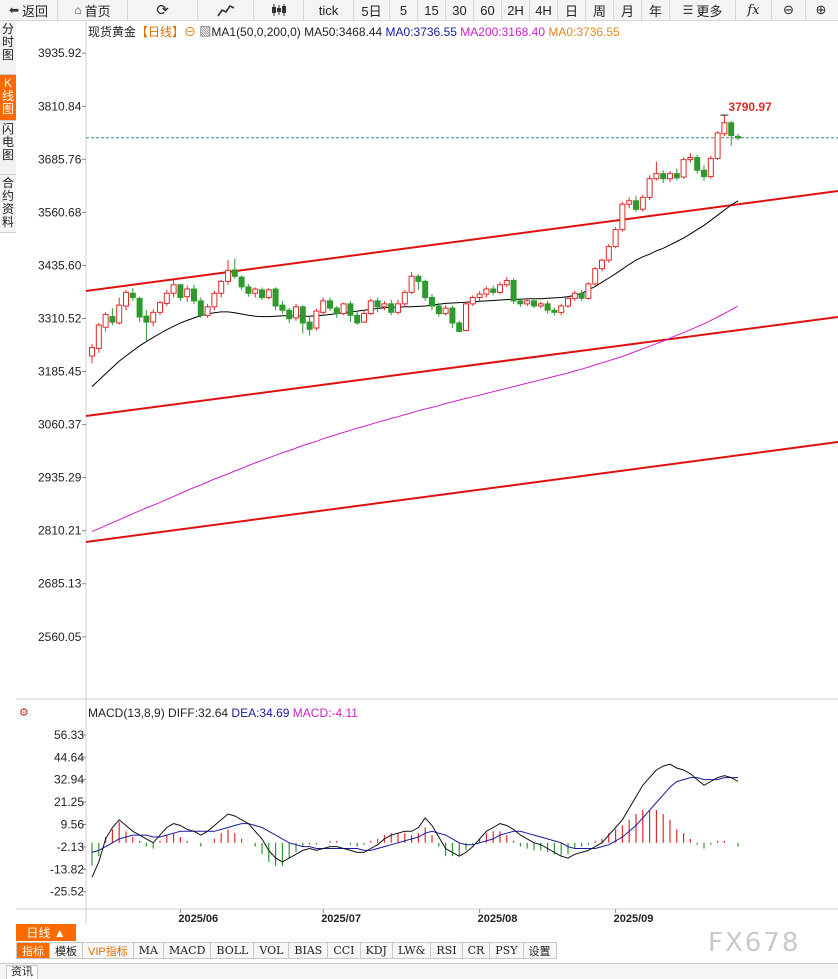 The image size is (838, 979). I want to click on refresh-icon: ⟳, so click(162, 10).